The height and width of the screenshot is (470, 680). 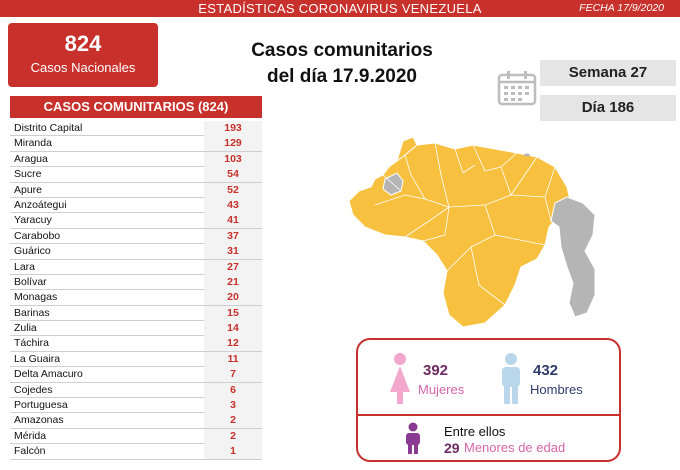 I want to click on headline: Casos comunitarios del día 17.9.2020, so click(x=342, y=64).